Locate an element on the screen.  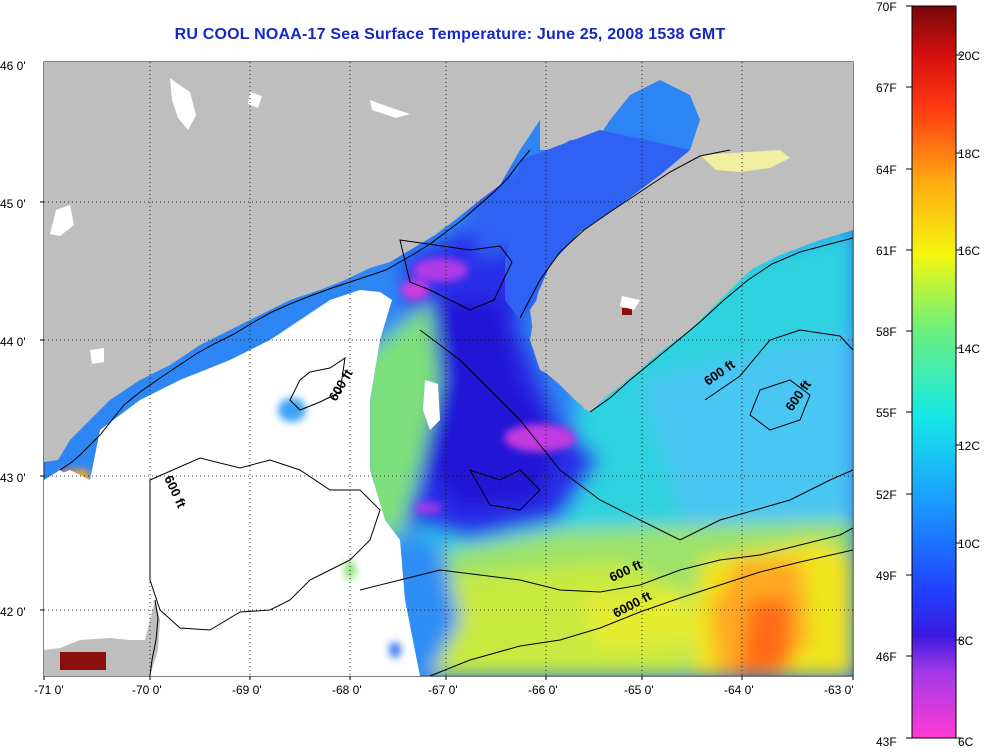
lon-label: -68 0' is located at coordinates (347, 690).